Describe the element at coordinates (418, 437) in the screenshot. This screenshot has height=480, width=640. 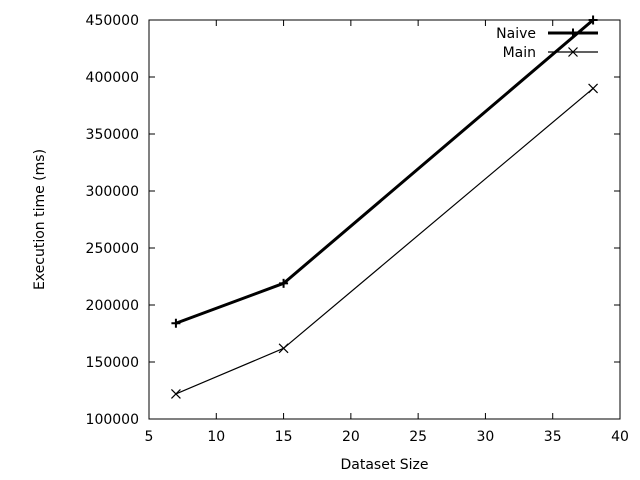
I see `x-tick-label: 25` at that location.